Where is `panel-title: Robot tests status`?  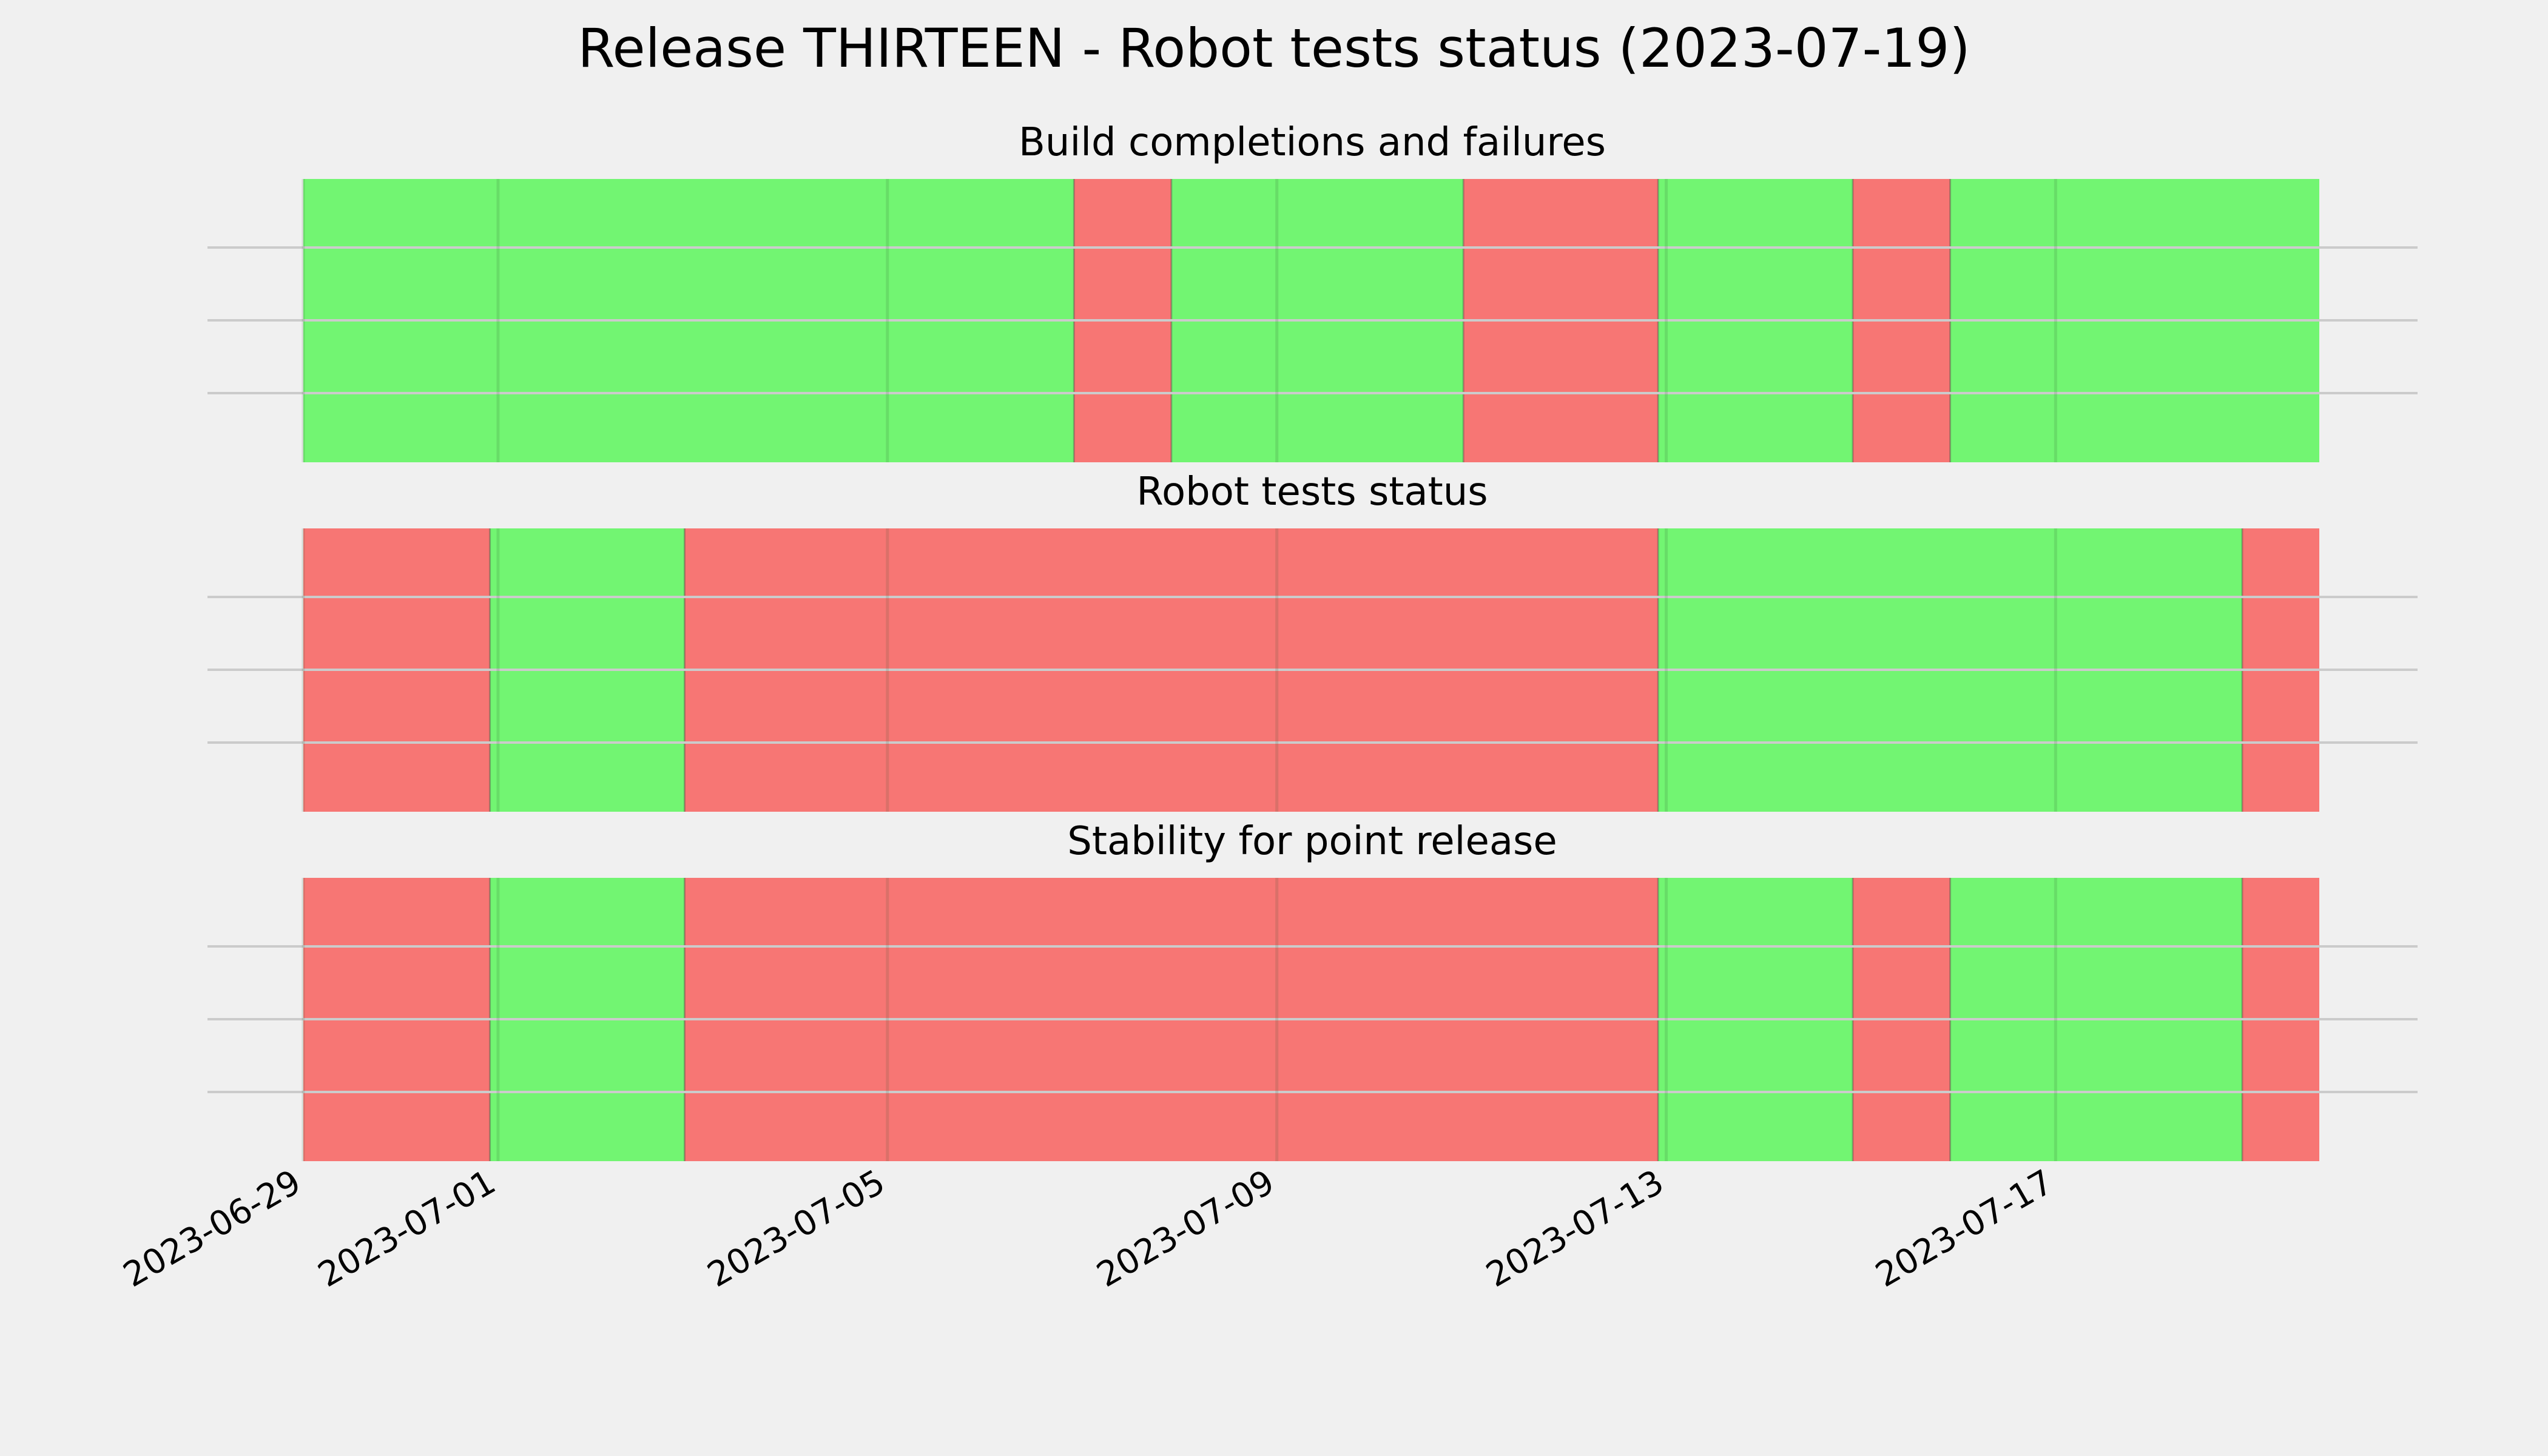 panel-title: Robot tests status is located at coordinates (1312, 492).